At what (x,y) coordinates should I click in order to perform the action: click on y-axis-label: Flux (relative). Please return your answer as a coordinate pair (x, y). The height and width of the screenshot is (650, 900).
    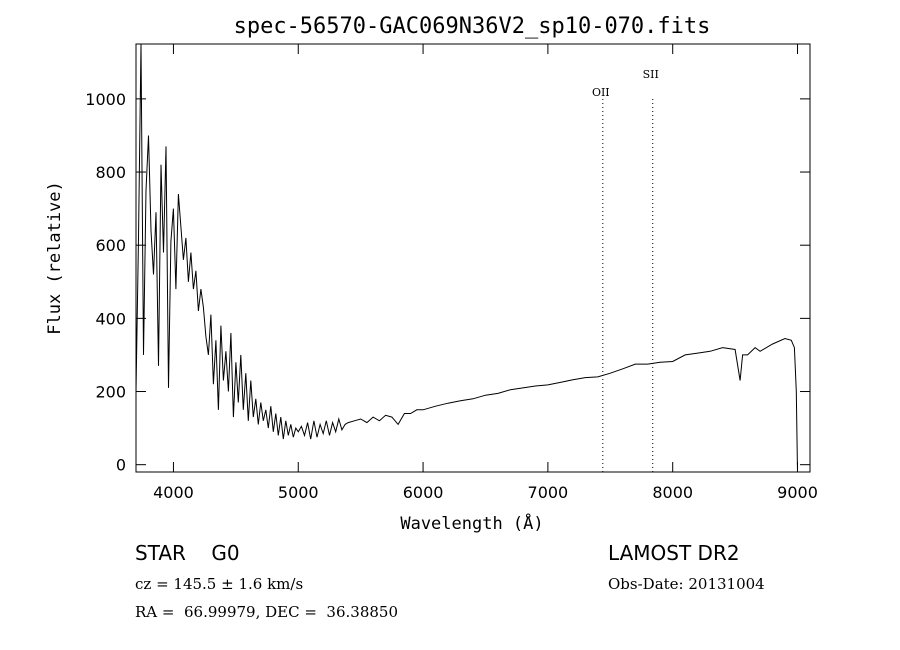
    Looking at the image, I should click on (55, 258).